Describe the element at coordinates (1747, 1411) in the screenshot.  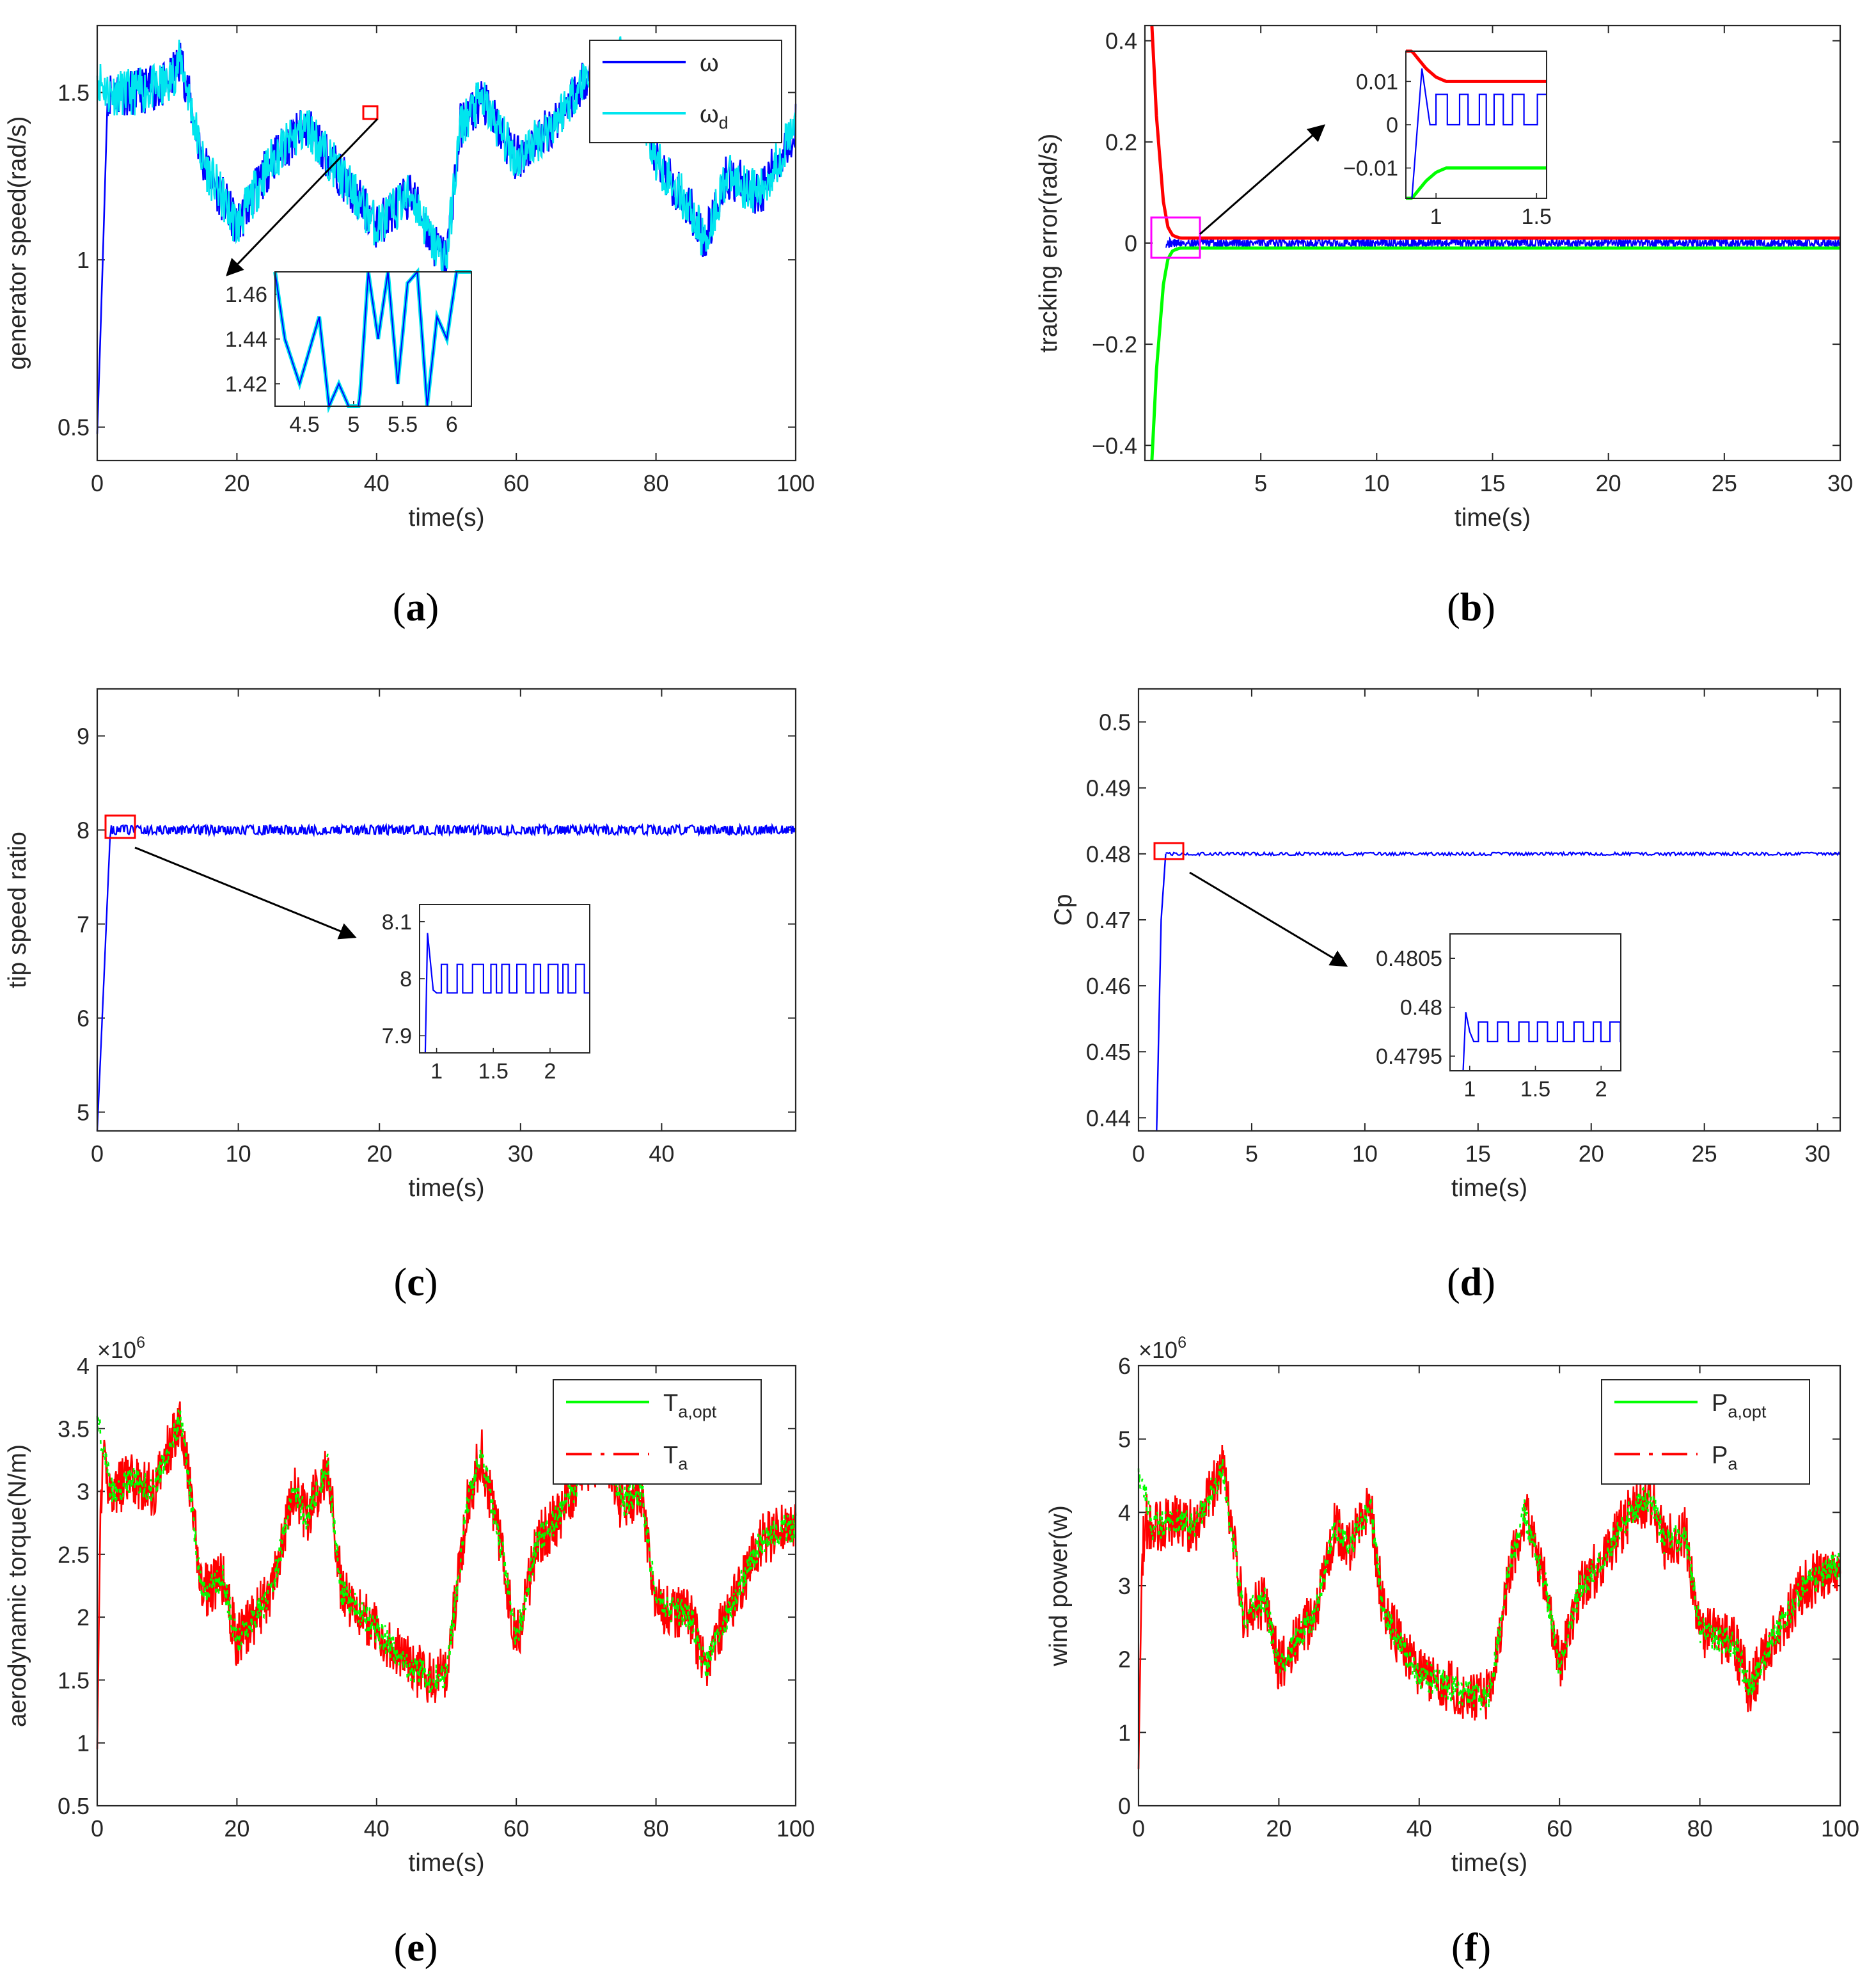
I see `legend-sub: a,opt` at that location.